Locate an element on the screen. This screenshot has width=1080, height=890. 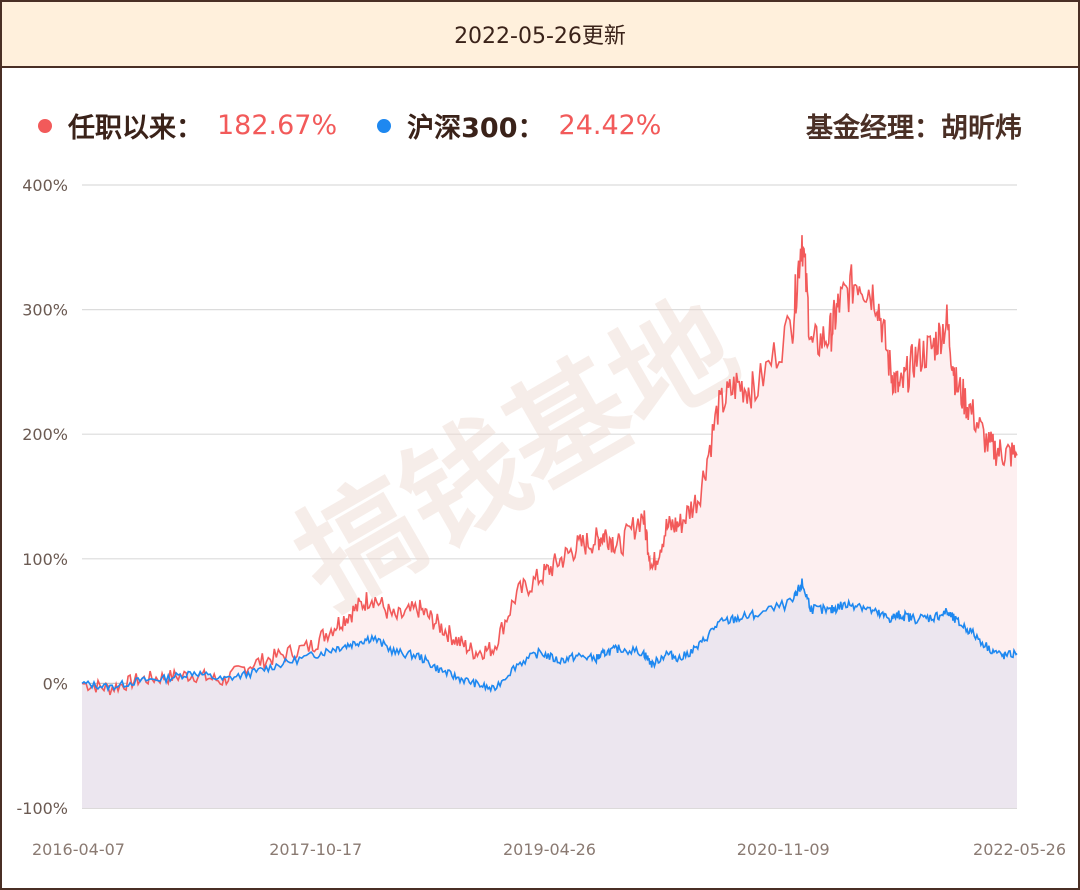
legend-index-value: 24.42% is located at coordinates (610, 125).